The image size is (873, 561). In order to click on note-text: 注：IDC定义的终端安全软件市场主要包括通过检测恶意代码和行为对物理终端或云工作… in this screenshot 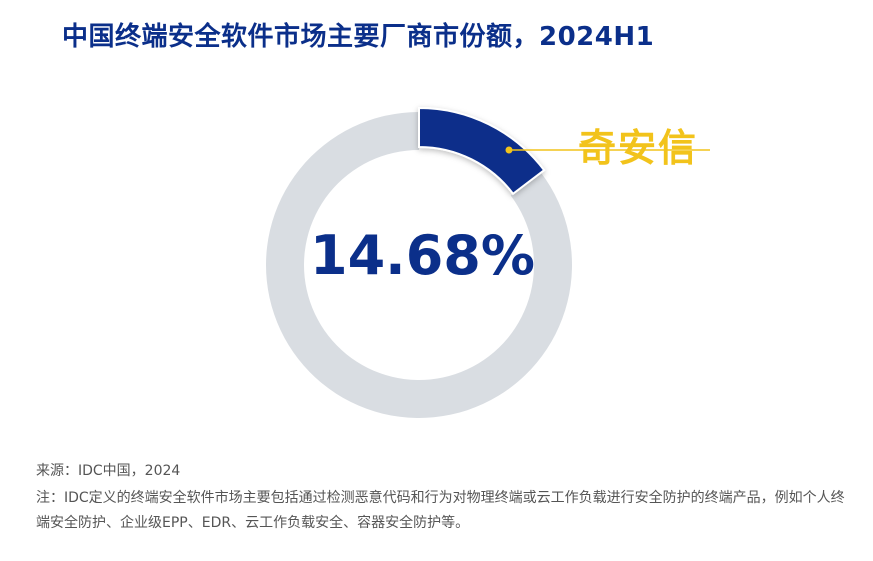, I will do `click(440, 510)`.